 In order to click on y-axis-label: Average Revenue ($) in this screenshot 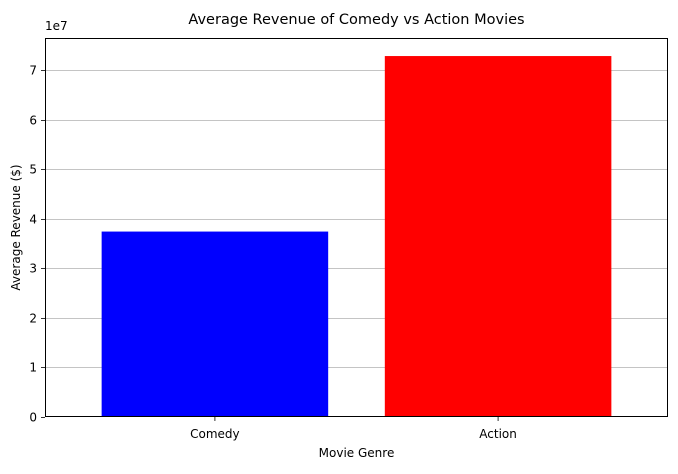, I will do `click(16, 227)`.